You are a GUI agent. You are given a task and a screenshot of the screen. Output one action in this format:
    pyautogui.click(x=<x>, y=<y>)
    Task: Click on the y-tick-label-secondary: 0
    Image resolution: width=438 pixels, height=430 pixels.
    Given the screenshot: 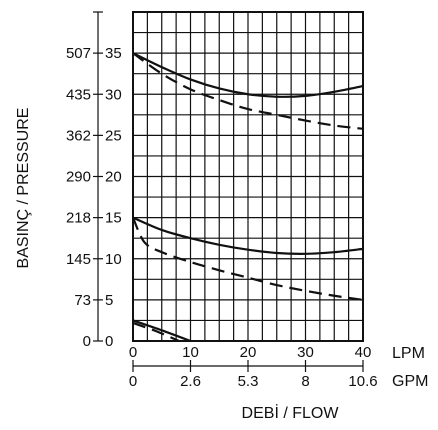 What is the action you would take?
    pyautogui.click(x=87, y=341)
    